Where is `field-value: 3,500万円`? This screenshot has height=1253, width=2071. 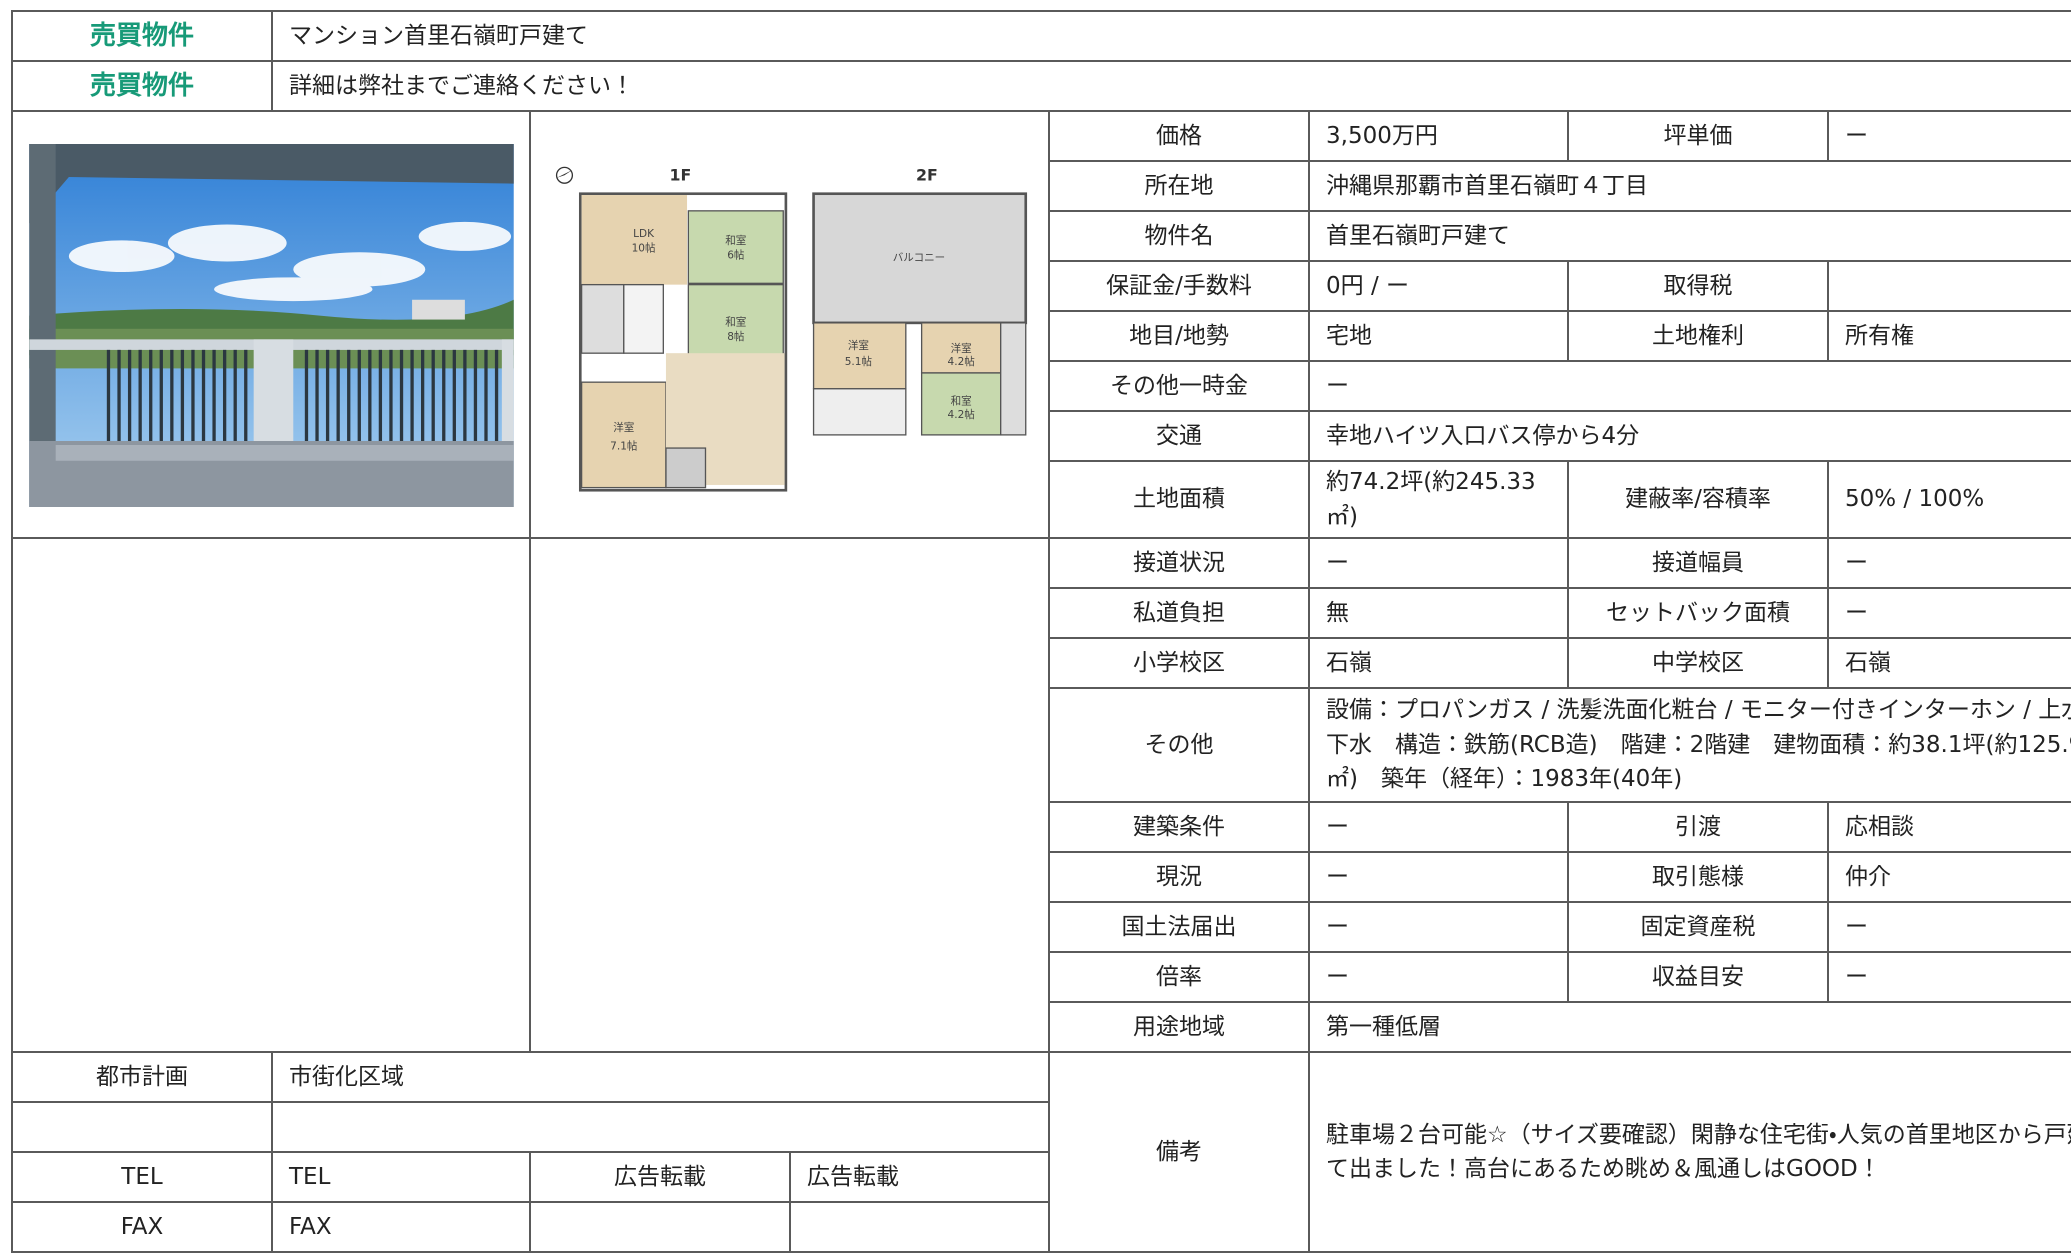
field-value: 3,500万円 is located at coordinates (1438, 136).